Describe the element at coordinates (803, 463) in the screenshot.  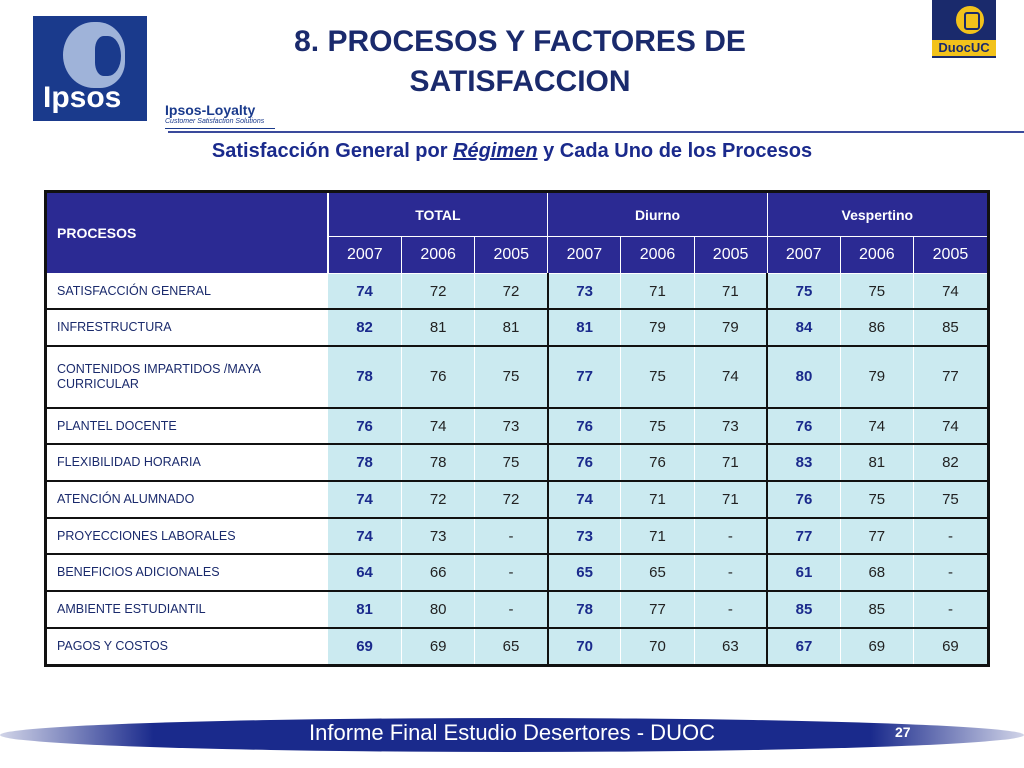
I see `value-cell: 83` at that location.